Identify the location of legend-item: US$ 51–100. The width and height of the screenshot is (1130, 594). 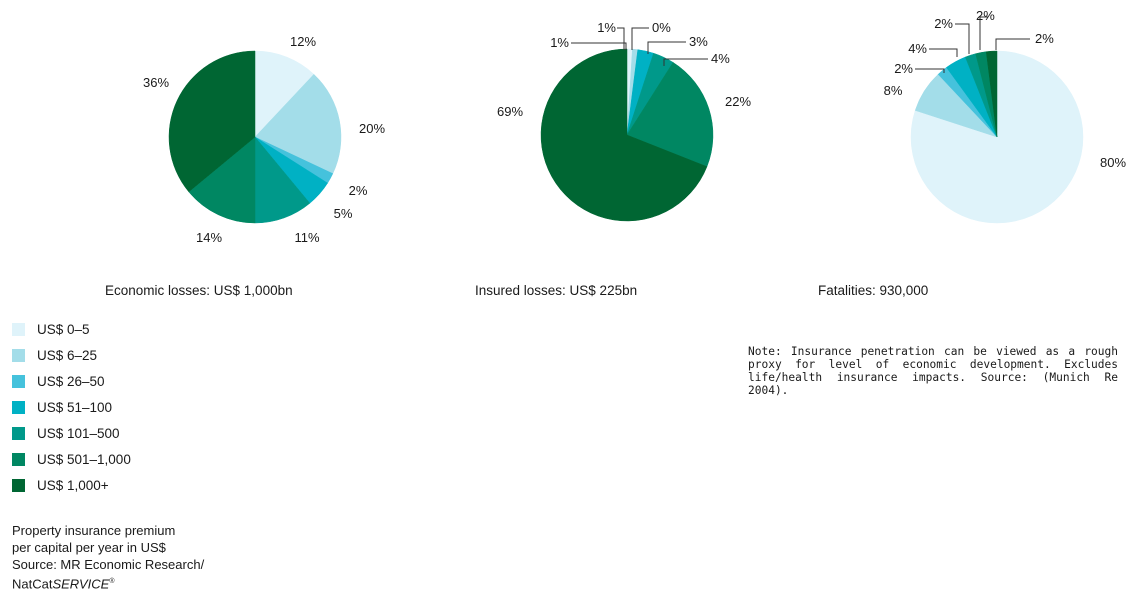
(71, 407).